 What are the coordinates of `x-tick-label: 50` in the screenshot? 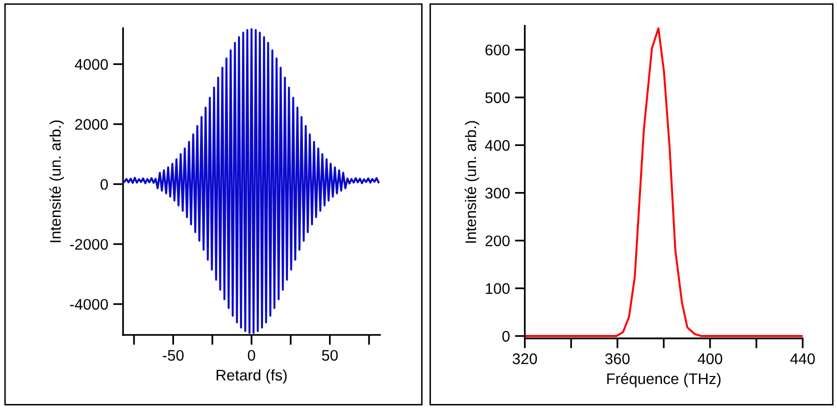 It's located at (330, 355).